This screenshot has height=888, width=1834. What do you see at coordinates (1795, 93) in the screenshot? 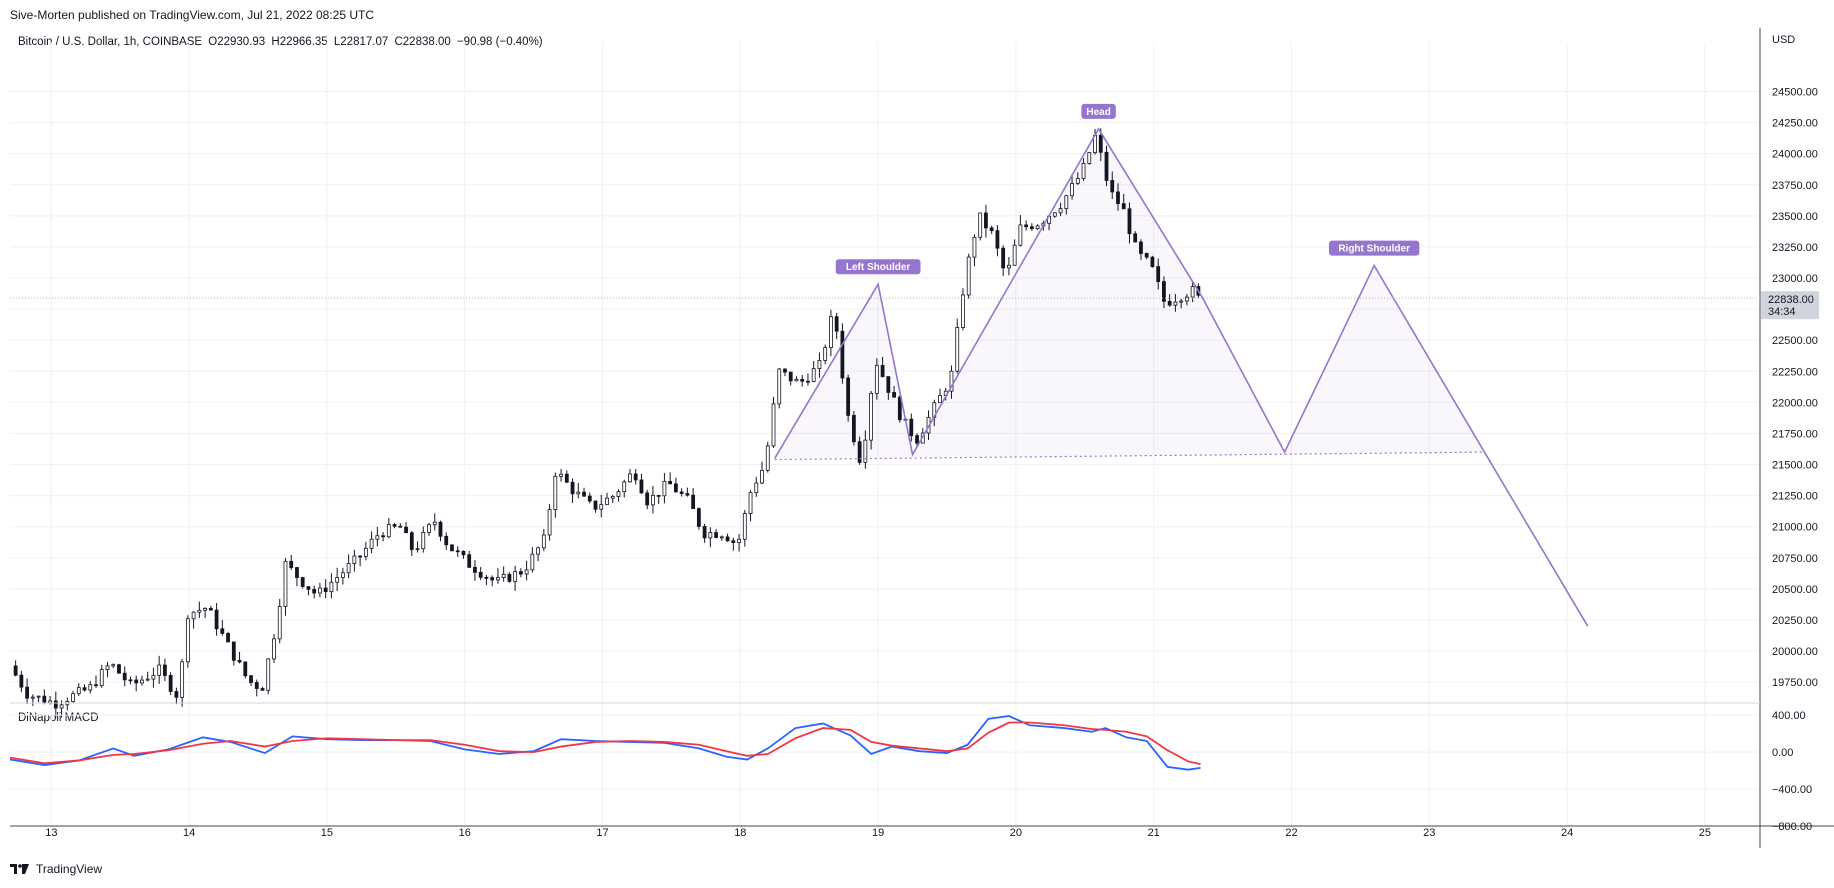
I see `price-tick-label: 24500.00` at bounding box center [1795, 93].